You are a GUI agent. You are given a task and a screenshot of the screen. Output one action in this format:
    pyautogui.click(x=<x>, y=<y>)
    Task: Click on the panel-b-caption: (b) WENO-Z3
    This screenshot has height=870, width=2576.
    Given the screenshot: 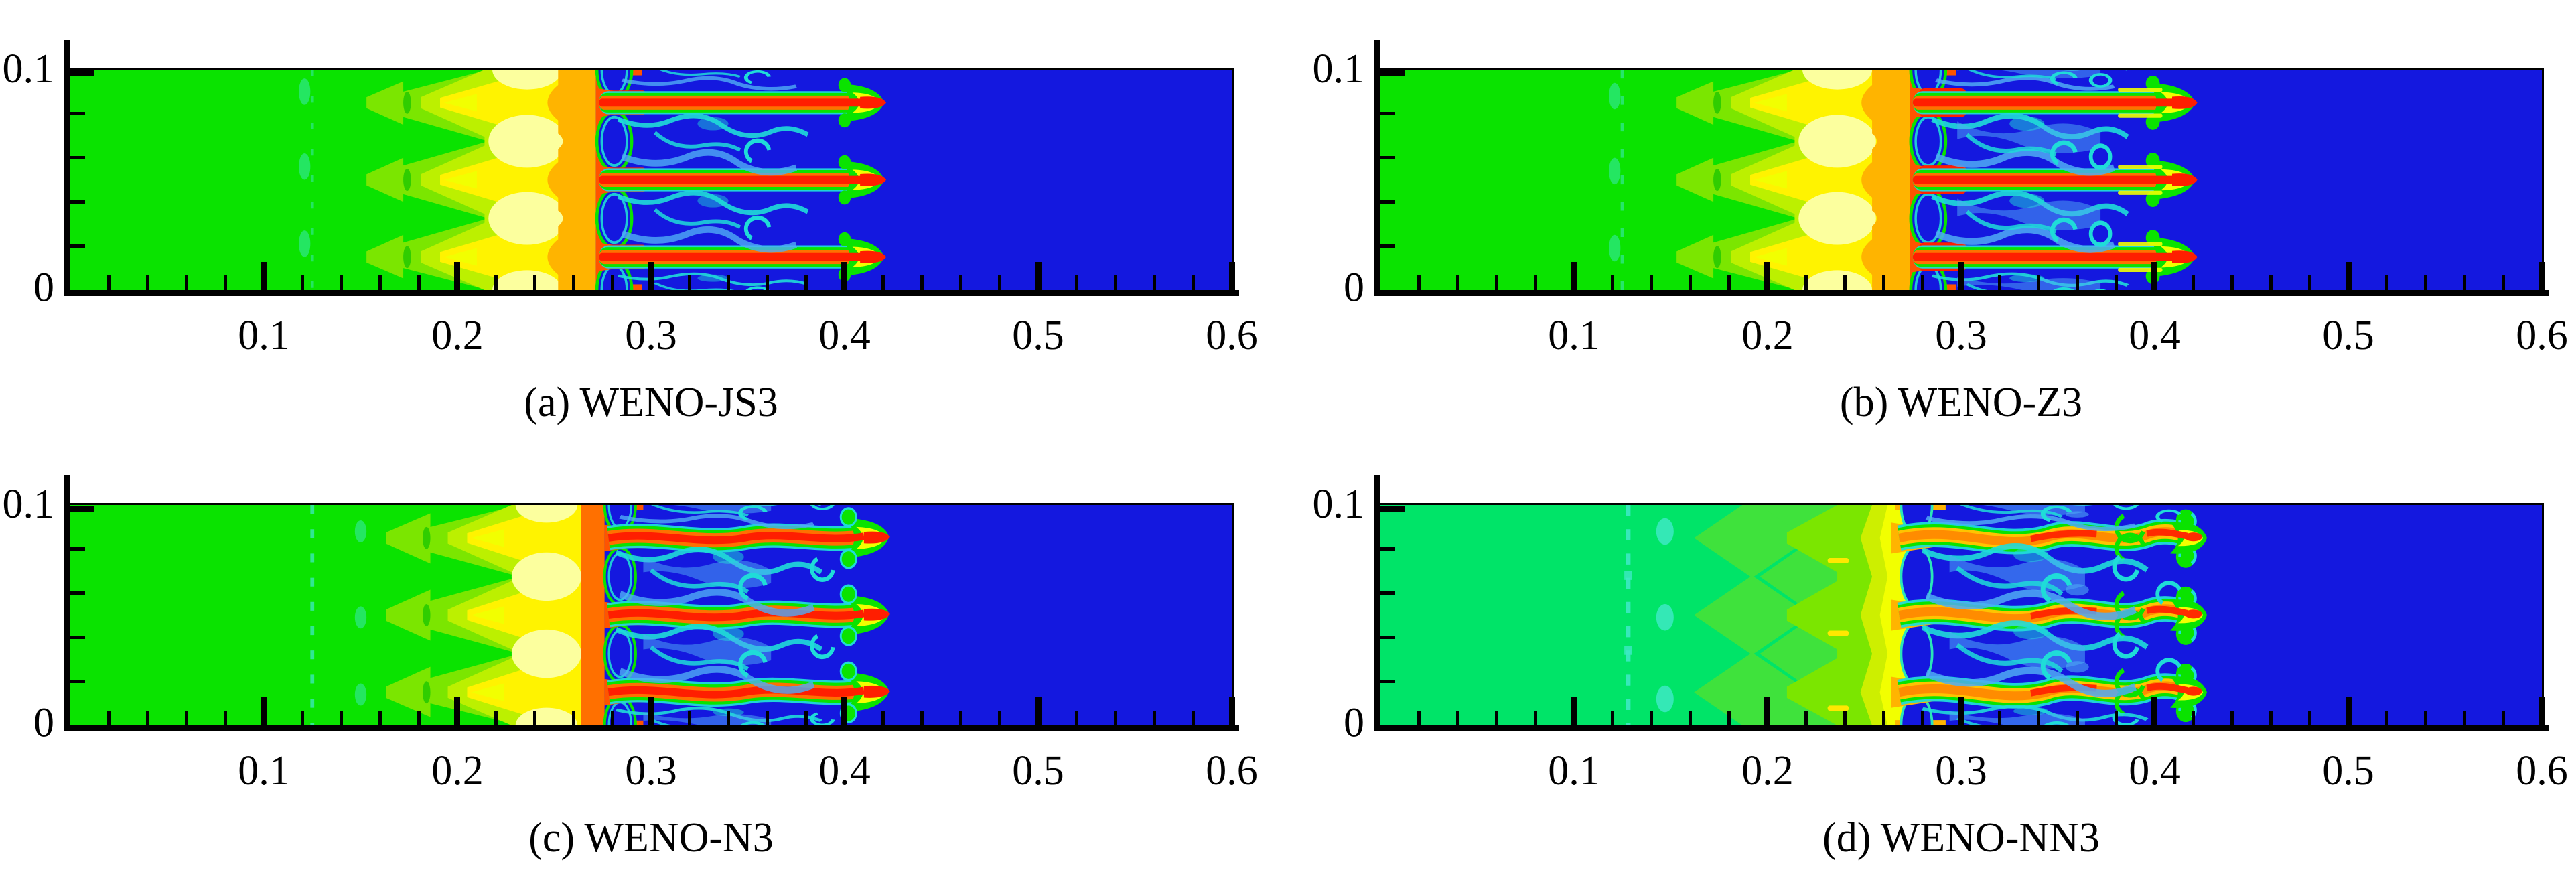 What is the action you would take?
    pyautogui.click(x=1961, y=403)
    